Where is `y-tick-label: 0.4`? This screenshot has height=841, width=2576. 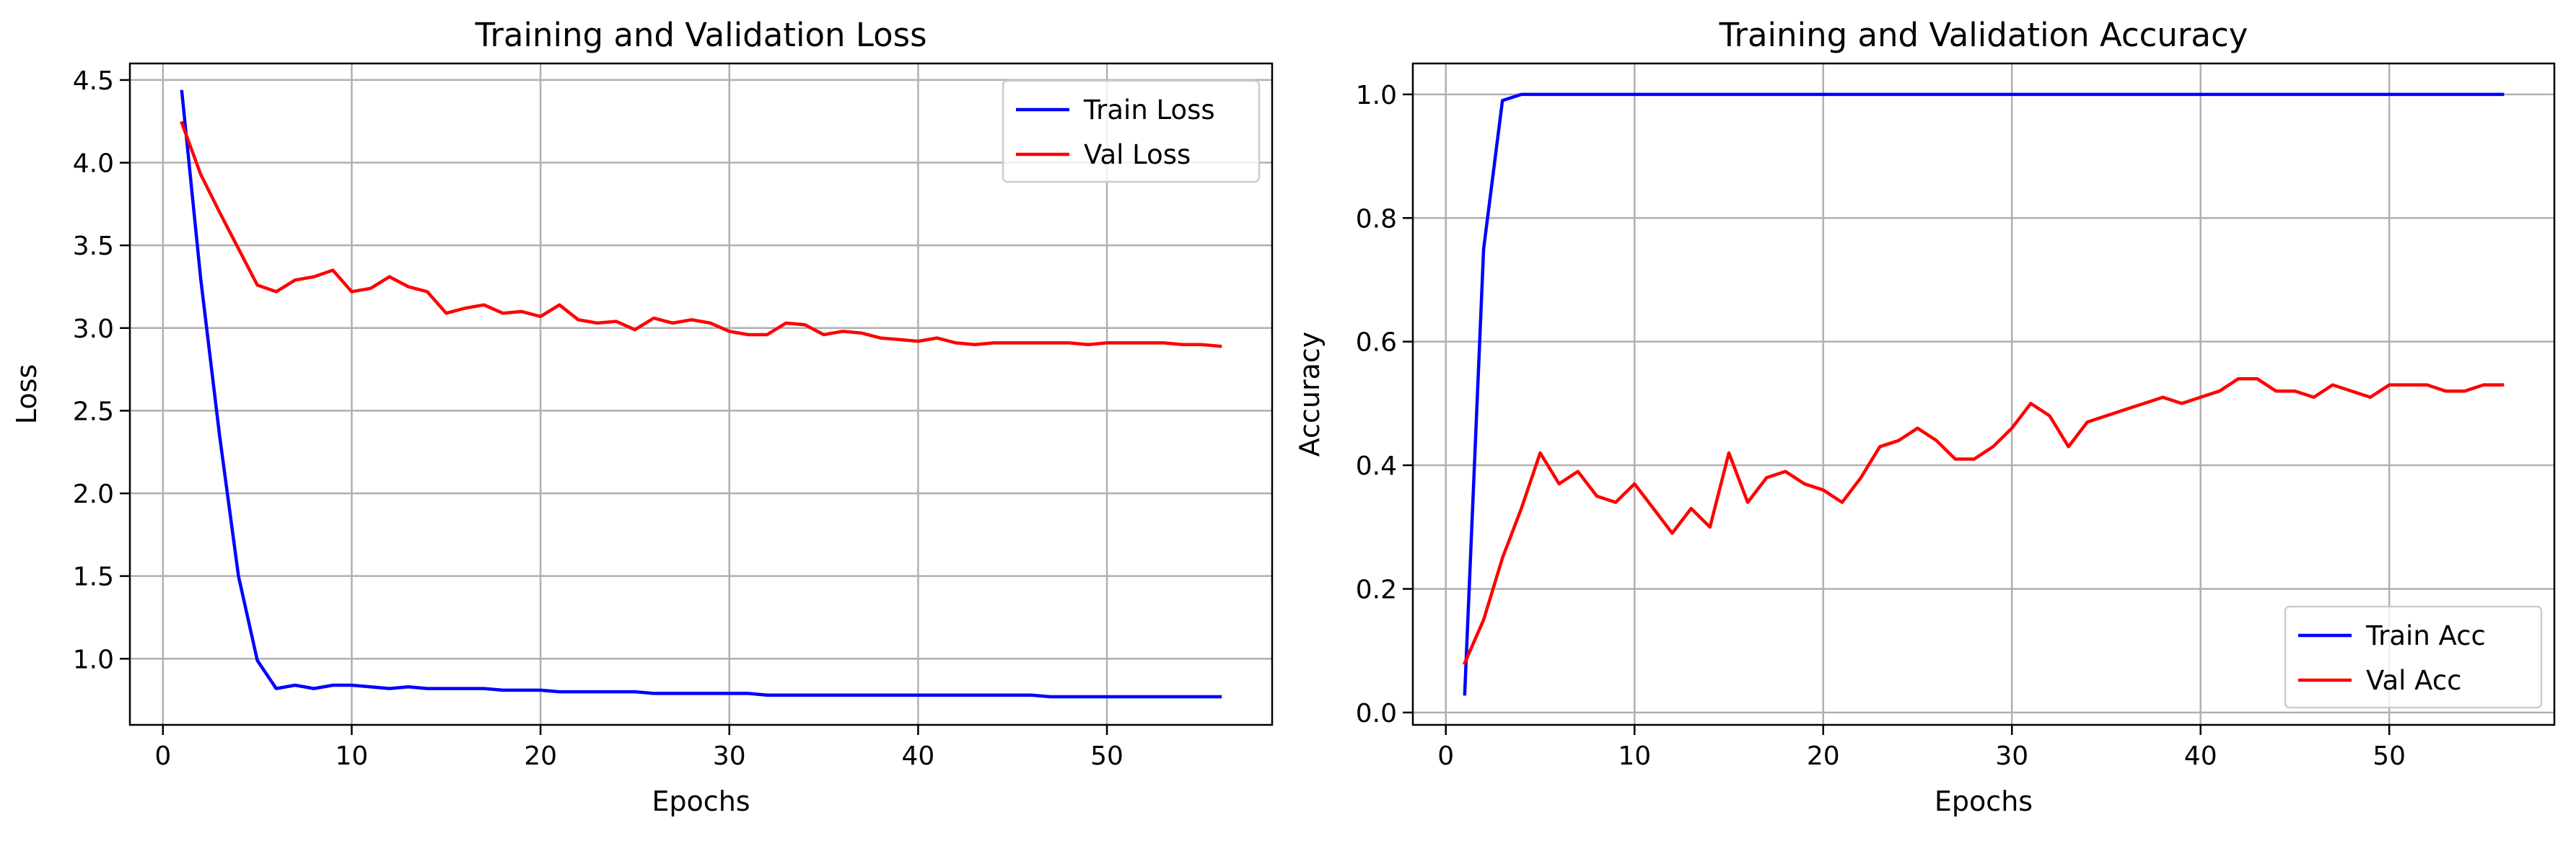
y-tick-label: 0.4 is located at coordinates (1376, 466).